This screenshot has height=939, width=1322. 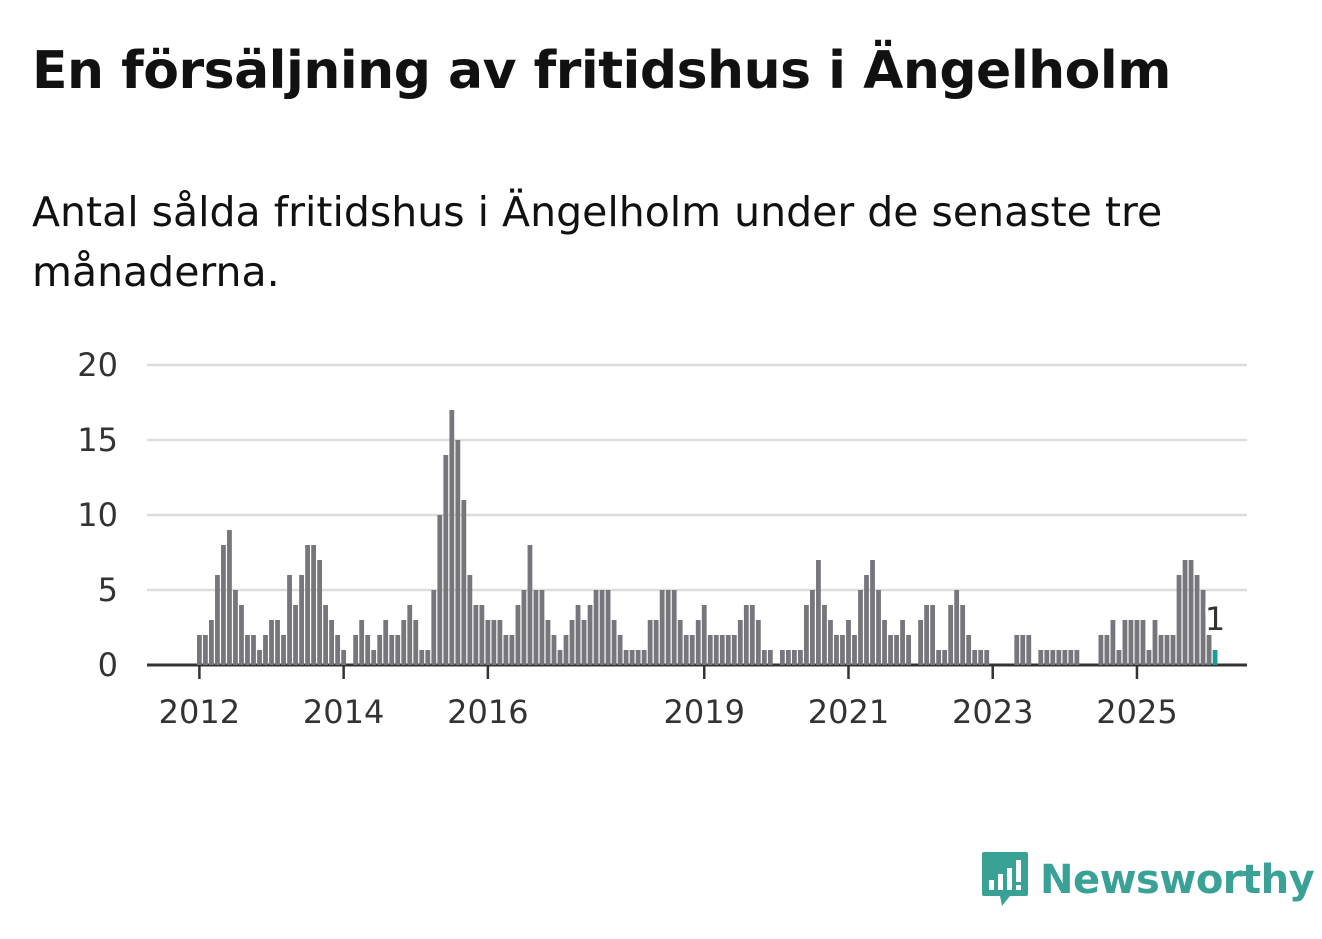 What do you see at coordinates (97, 515) in the screenshot?
I see `y-axis-ticks: 0 5 10 15 20` at bounding box center [97, 515].